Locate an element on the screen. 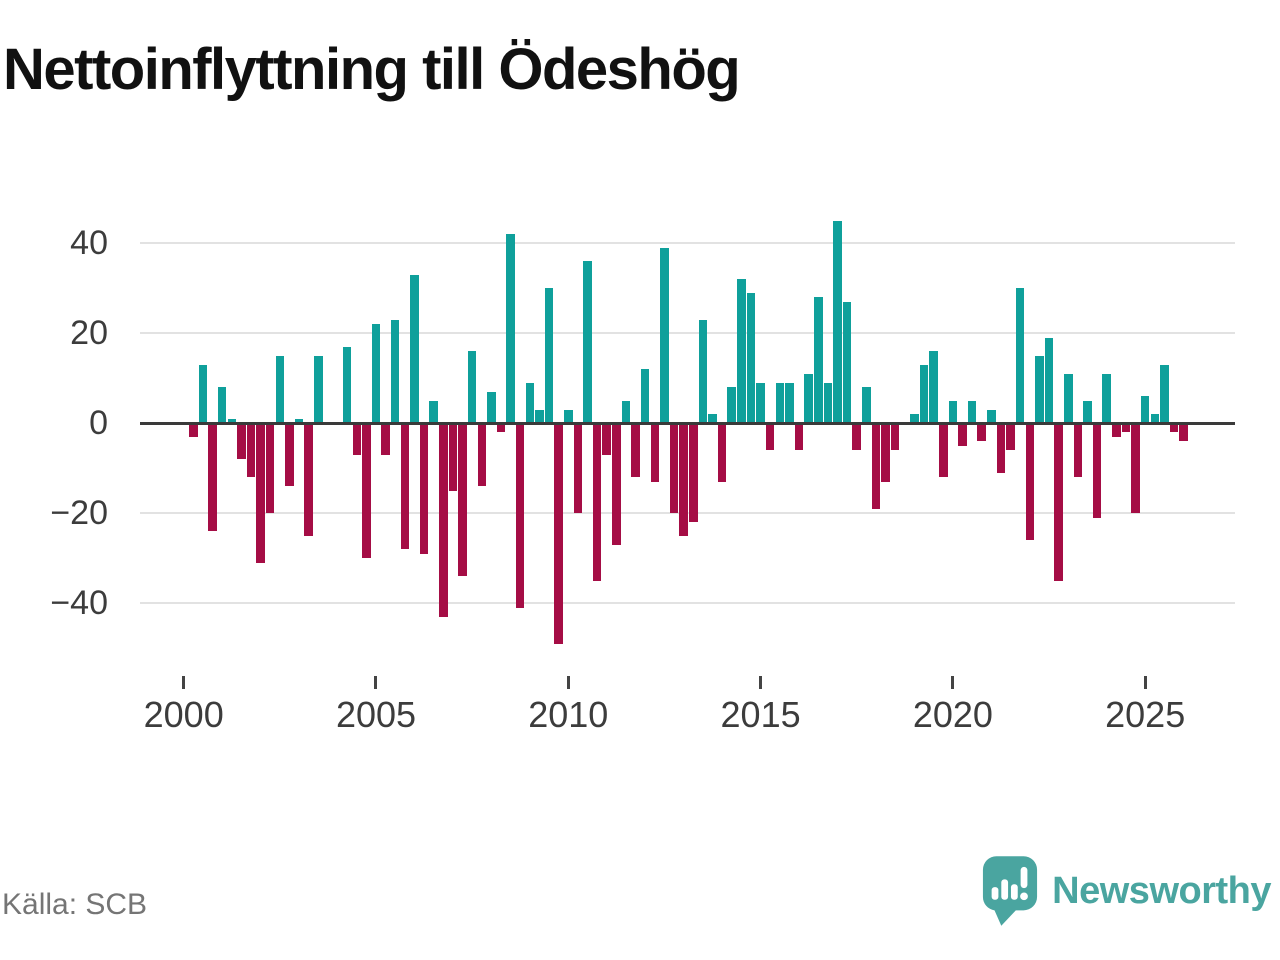 This screenshot has height=960, width=1280. bar-2017Q3 is located at coordinates (856, 436).